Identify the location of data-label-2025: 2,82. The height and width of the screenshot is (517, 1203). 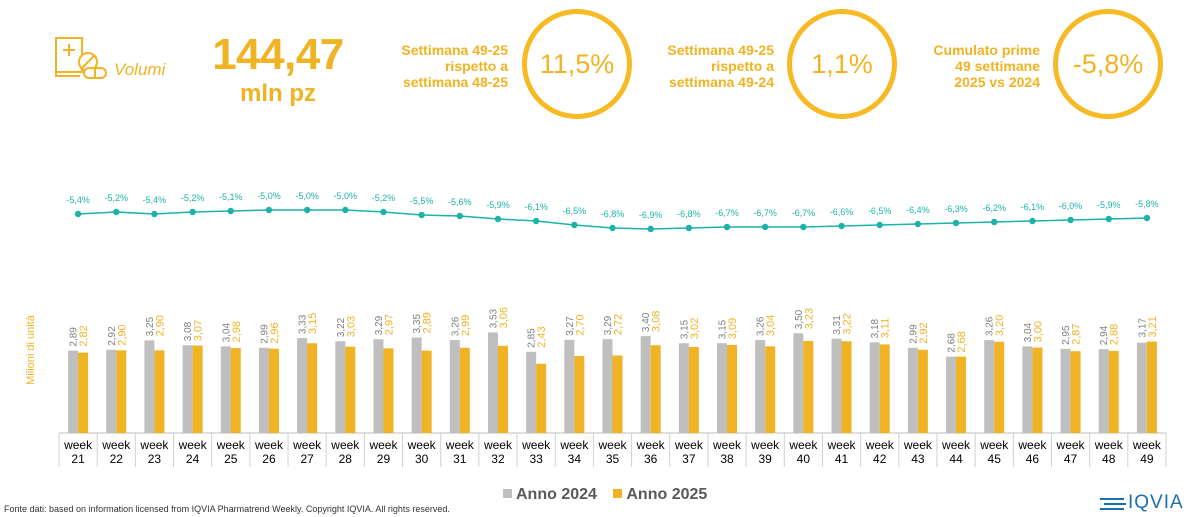
(84, 335).